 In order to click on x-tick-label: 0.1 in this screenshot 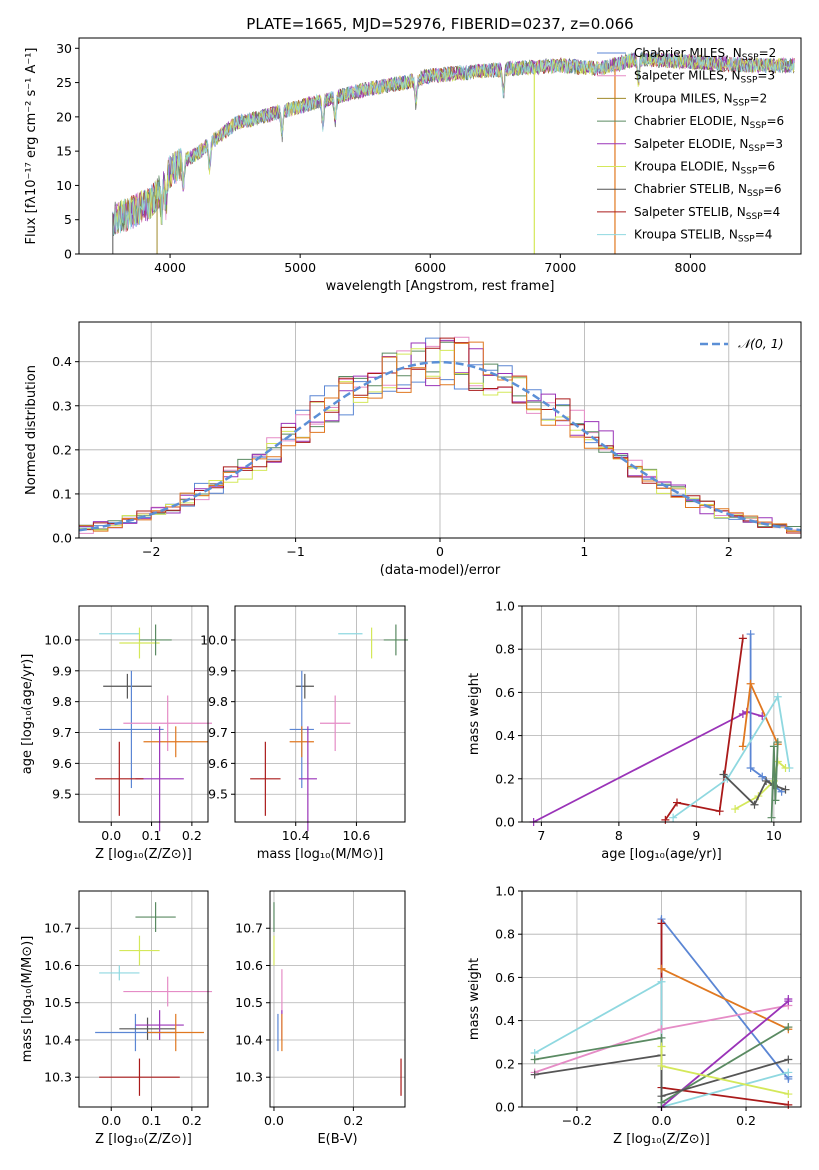, I will do `click(152, 835)`.